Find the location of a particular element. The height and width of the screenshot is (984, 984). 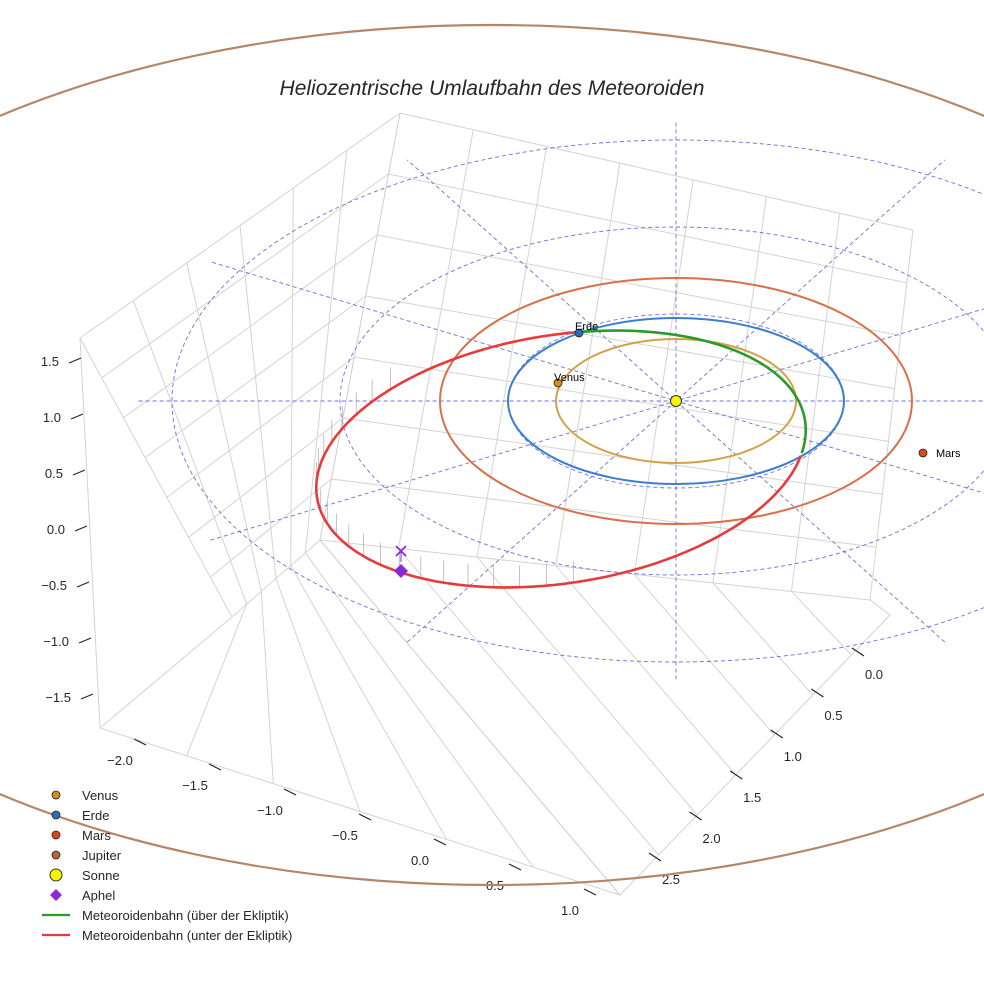

z-tick-label: 1.0 is located at coordinates (52, 417).